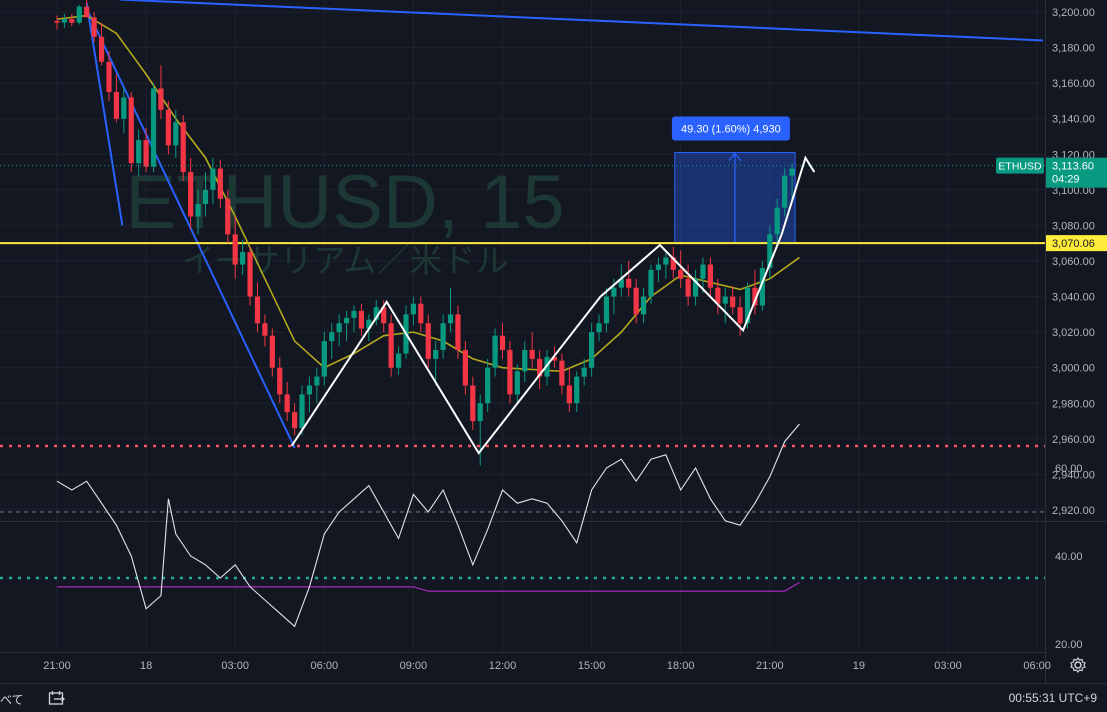  Describe the element at coordinates (1073, 120) in the screenshot. I see `price-tick-label: 3,140.00` at that location.